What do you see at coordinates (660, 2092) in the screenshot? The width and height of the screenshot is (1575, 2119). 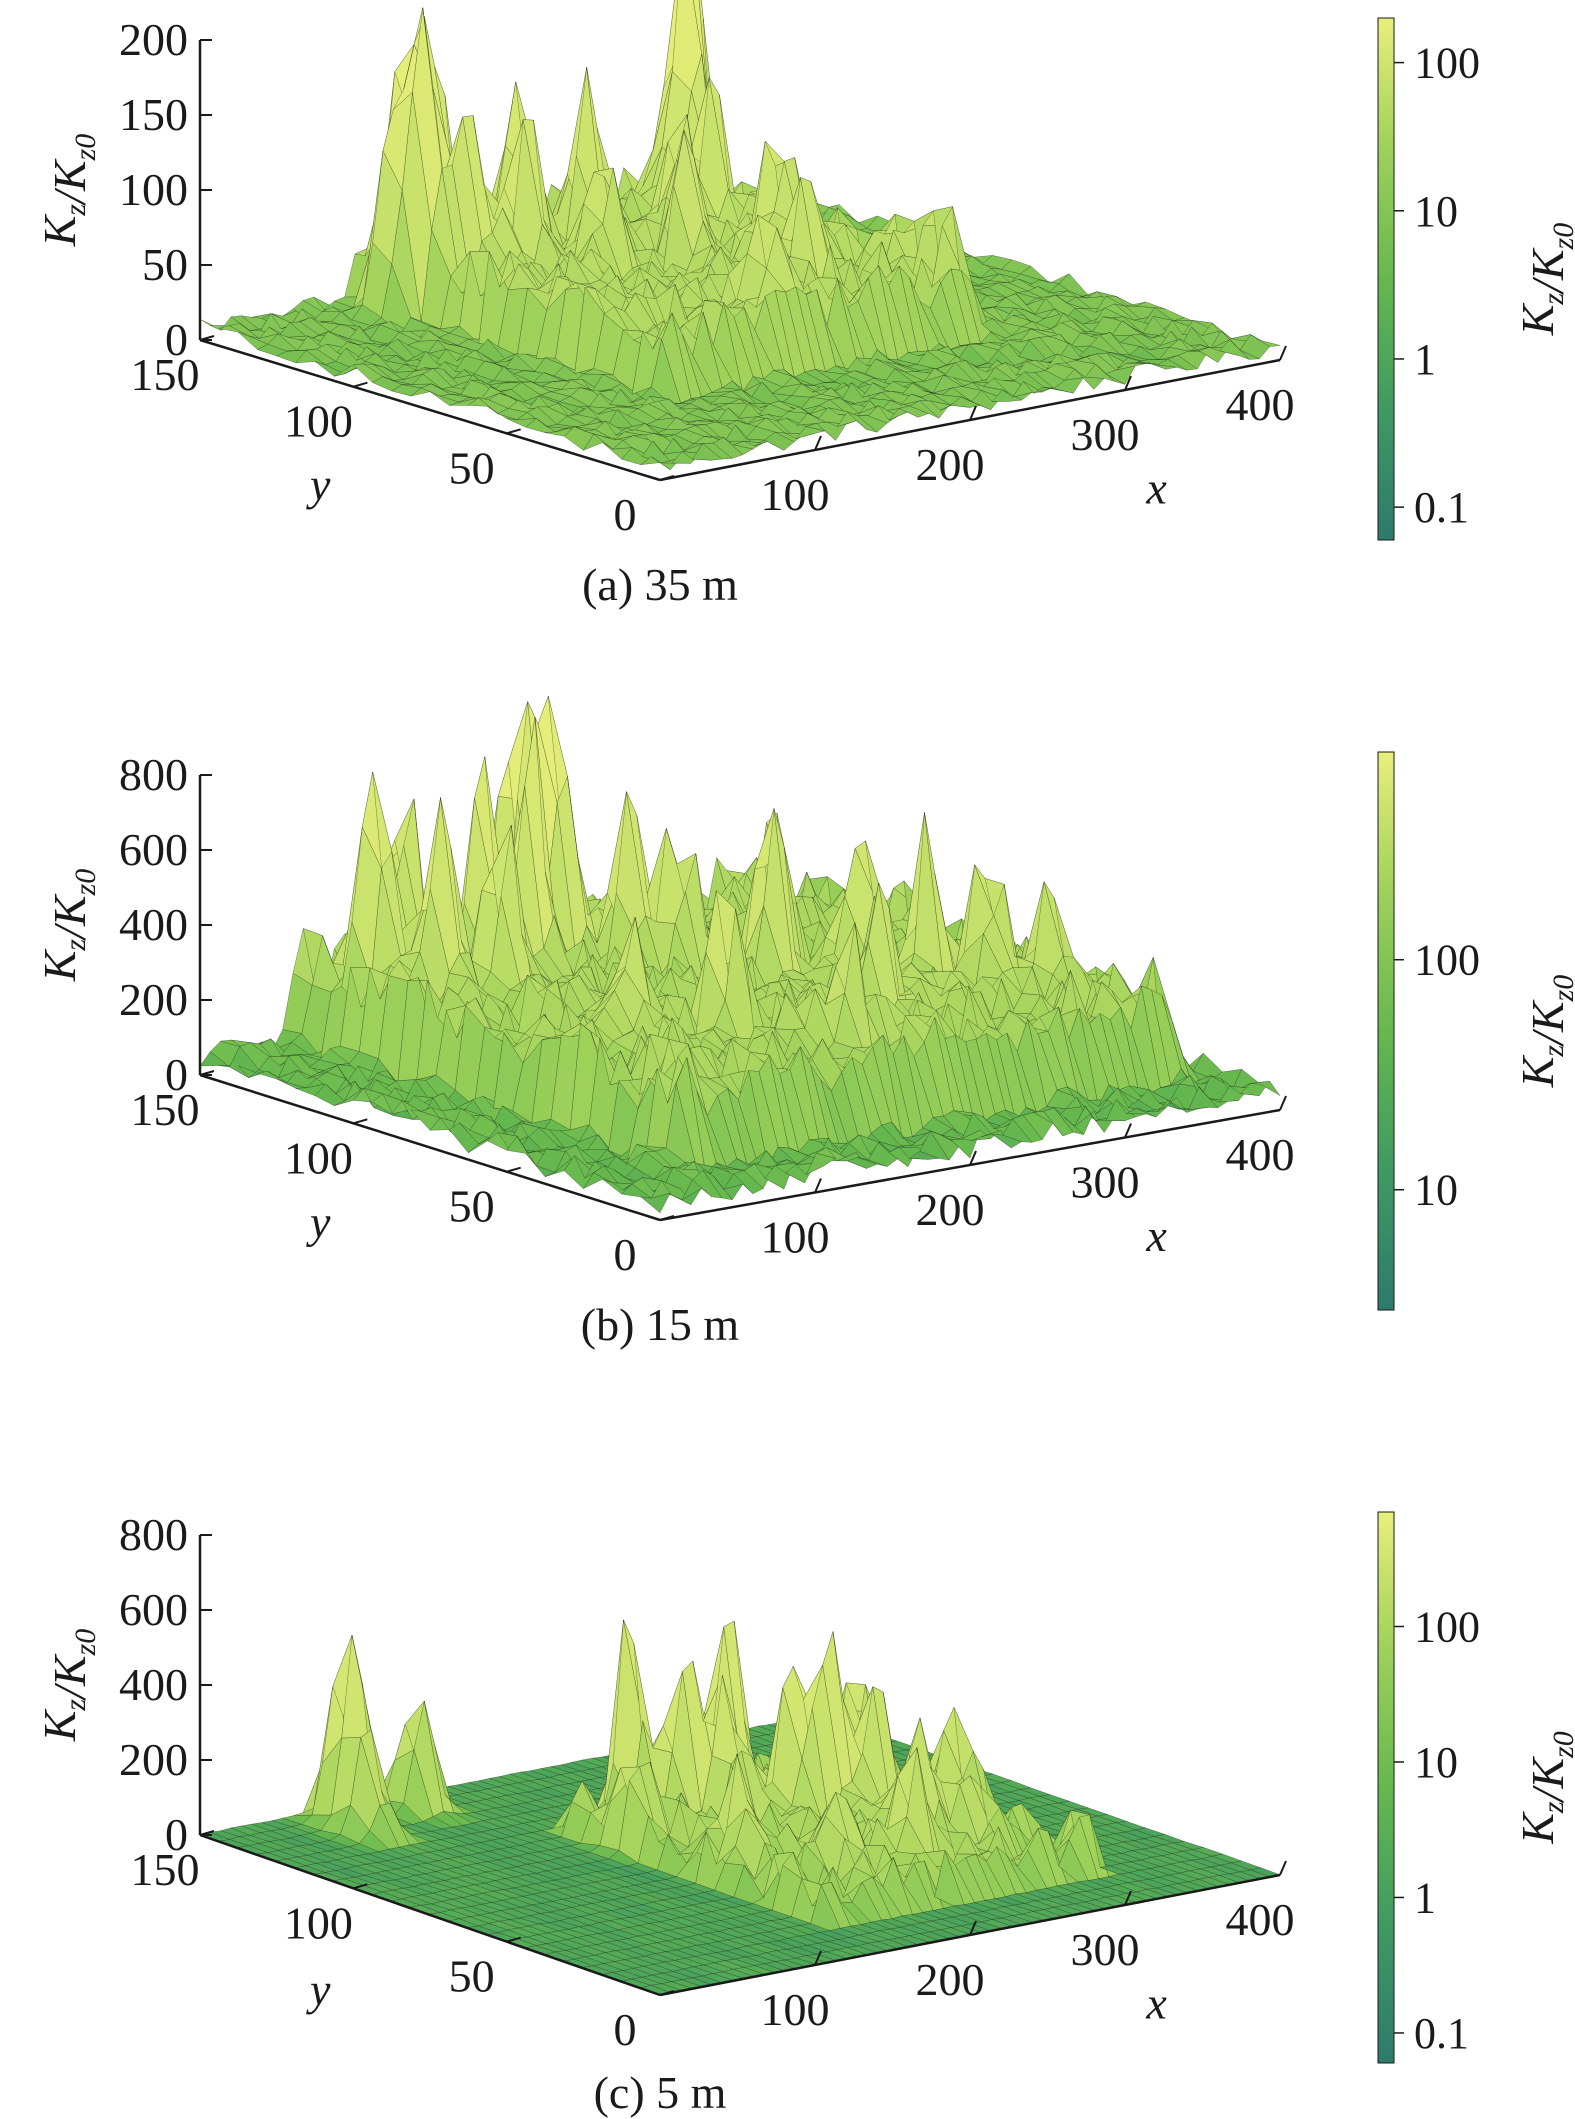 I see `panel-caption: (c) 5 m` at bounding box center [660, 2092].